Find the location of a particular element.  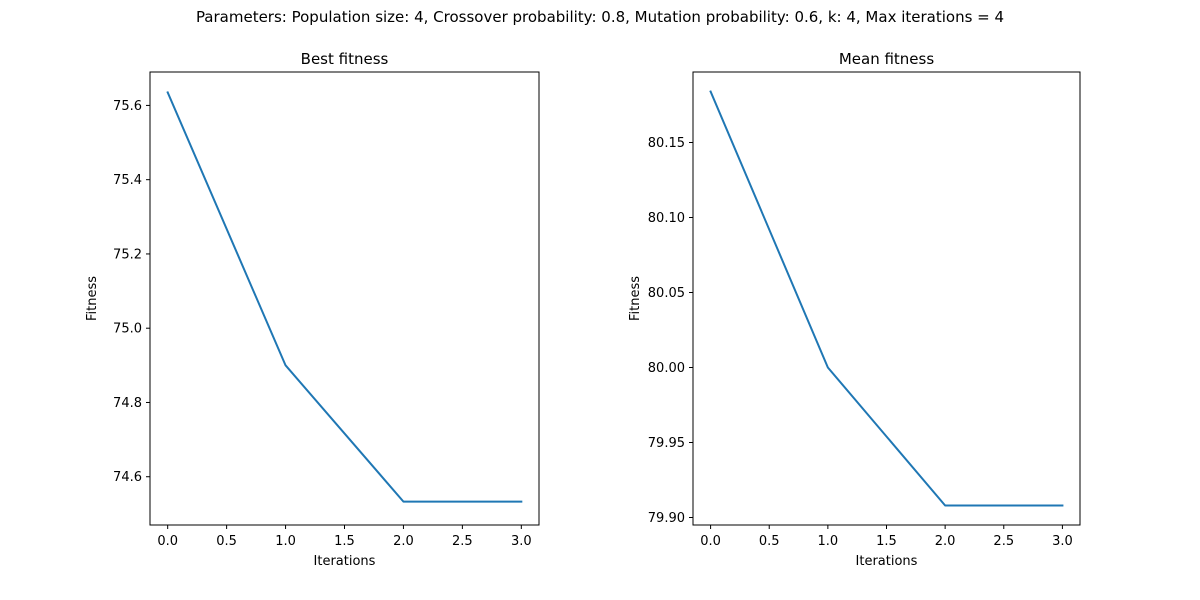

chart-2-xtick-label: 0.0 is located at coordinates (710, 541).